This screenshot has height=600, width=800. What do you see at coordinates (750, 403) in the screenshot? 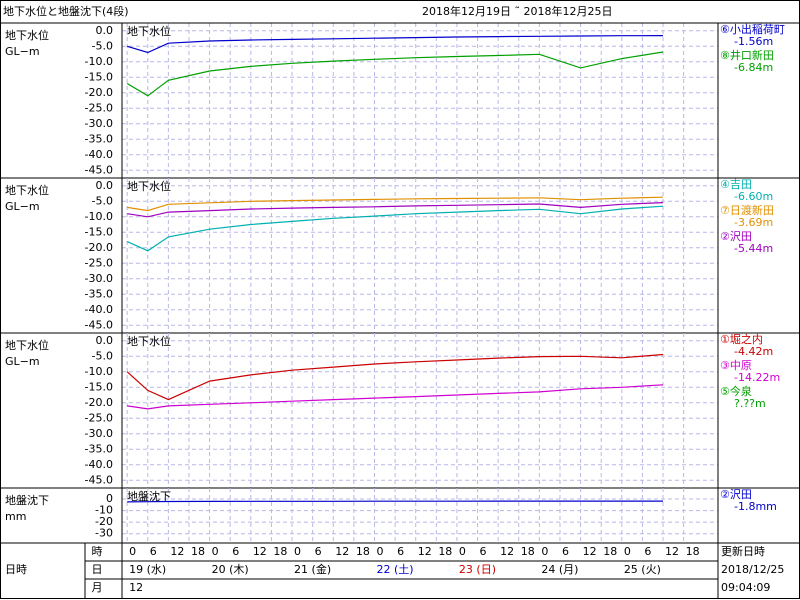
I see `legend-reading: ?.??m` at bounding box center [750, 403].